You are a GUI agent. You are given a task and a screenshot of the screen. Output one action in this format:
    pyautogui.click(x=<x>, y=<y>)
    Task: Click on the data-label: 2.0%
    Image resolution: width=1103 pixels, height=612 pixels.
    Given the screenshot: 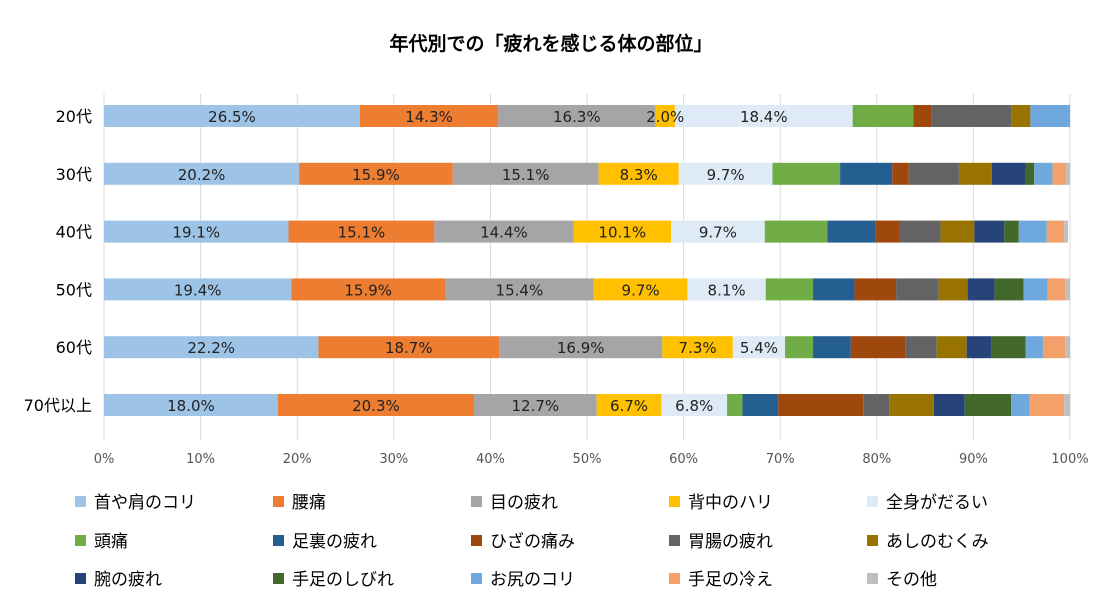 What is the action you would take?
    pyautogui.click(x=665, y=117)
    